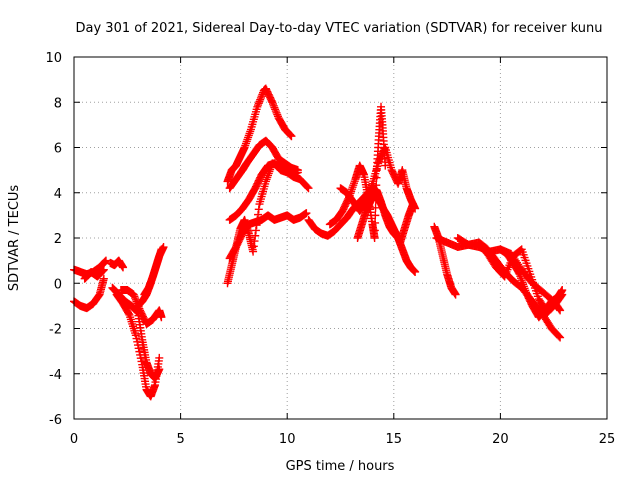 The height and width of the screenshot is (480, 640). I want to click on series-sat-r, so click(385, 217).